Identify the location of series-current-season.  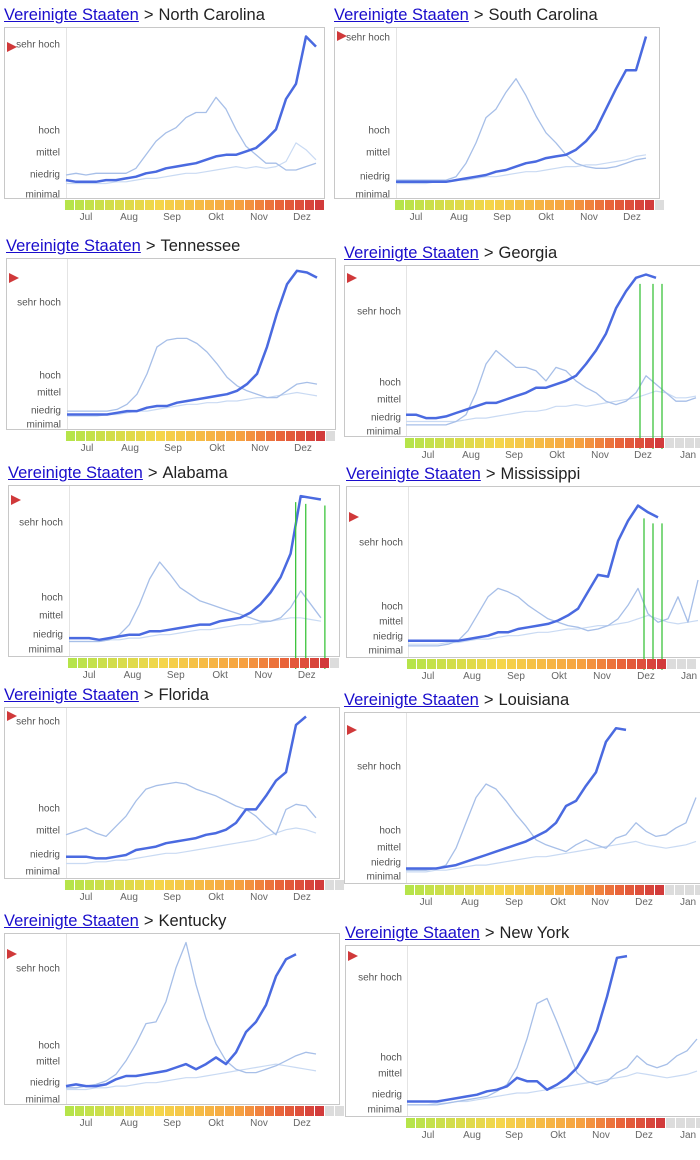
(192, 342).